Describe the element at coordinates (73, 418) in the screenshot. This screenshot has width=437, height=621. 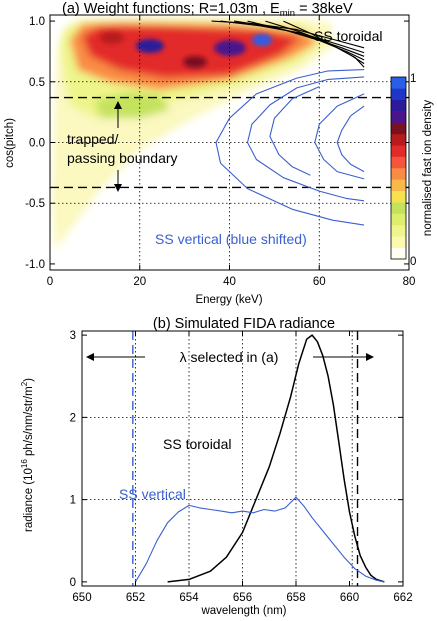
I see `panel-b-ytick-label: 2` at that location.